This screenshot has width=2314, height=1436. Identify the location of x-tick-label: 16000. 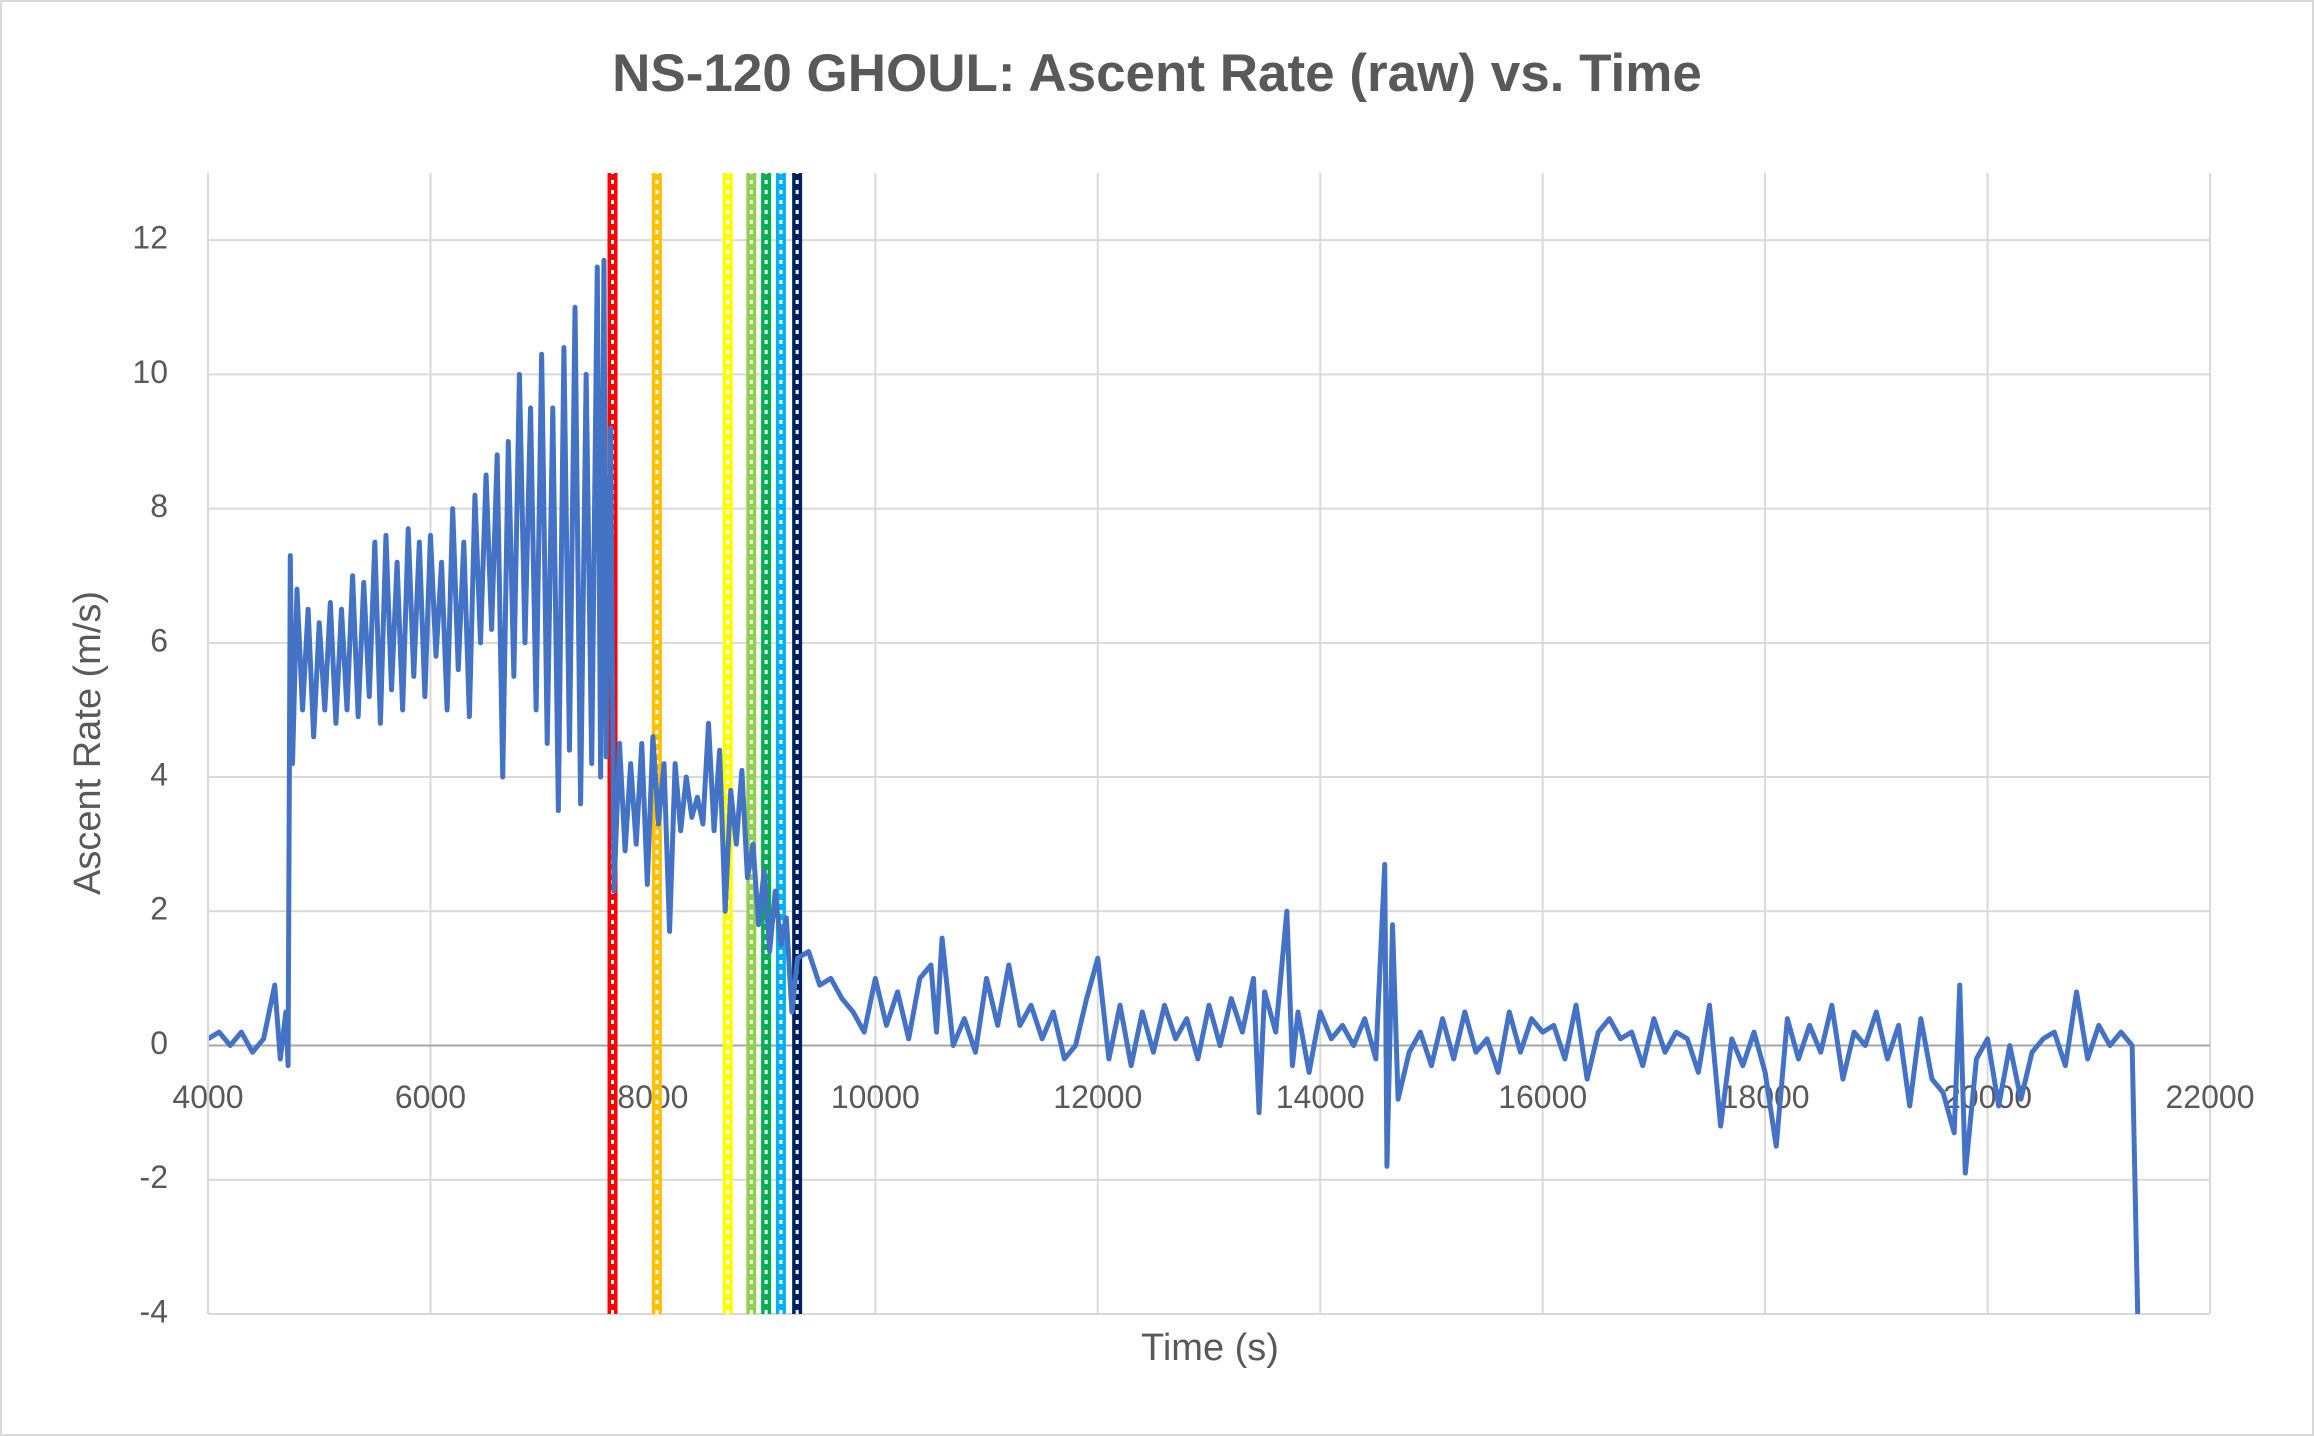
(1542, 1097).